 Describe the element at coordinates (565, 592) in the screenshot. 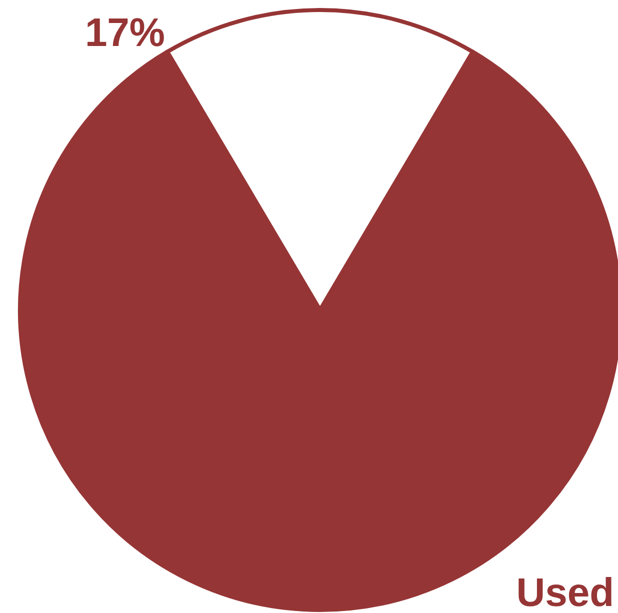

I see `slice-label: Used` at that location.